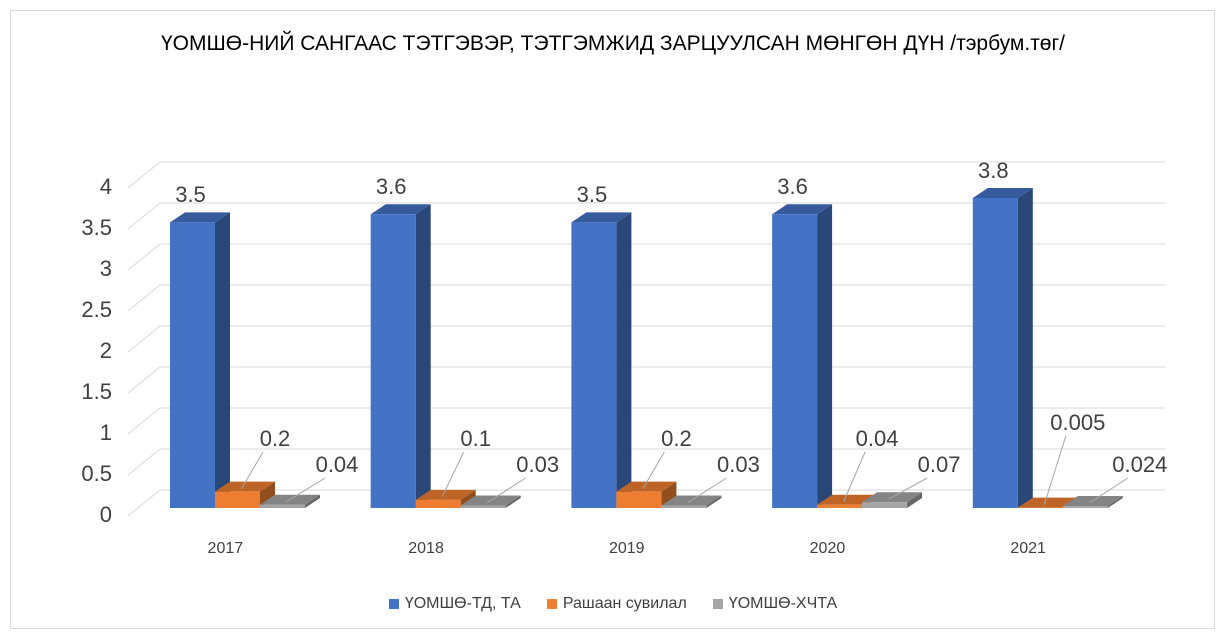 This screenshot has width=1226, height=638. Describe the element at coordinates (939, 464) in the screenshot. I see `data-label: 0.07` at that location.